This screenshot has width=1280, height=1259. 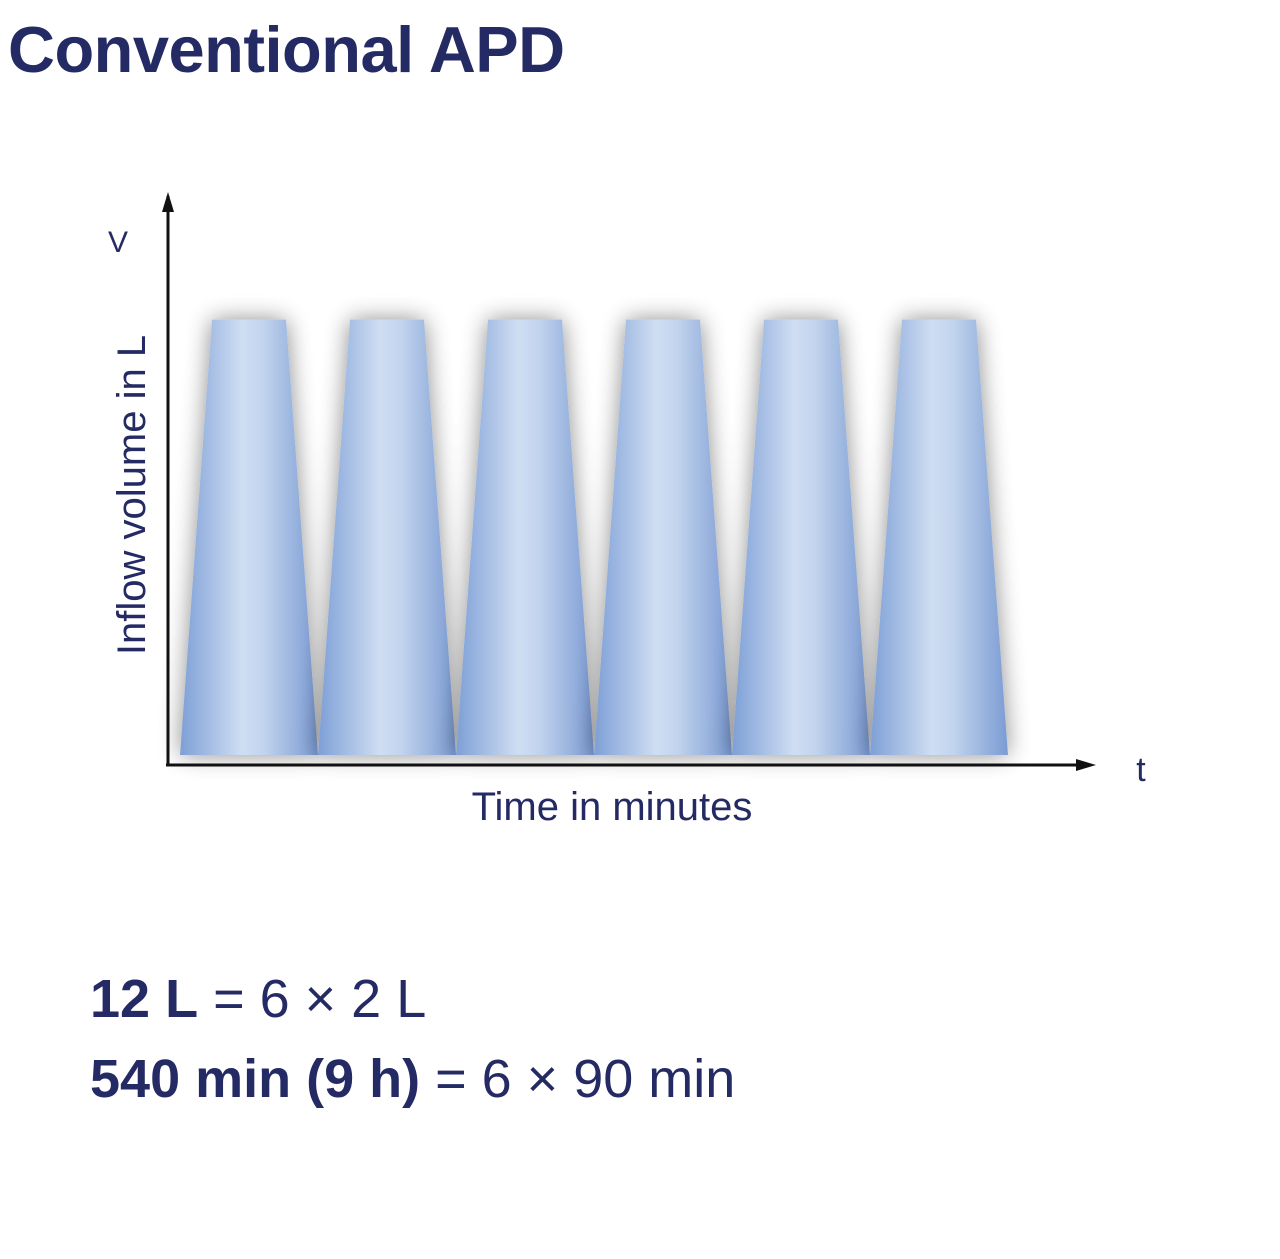 What do you see at coordinates (578, 1079) in the screenshot?
I see `duration-breakdown: = 6 × 90 min` at bounding box center [578, 1079].